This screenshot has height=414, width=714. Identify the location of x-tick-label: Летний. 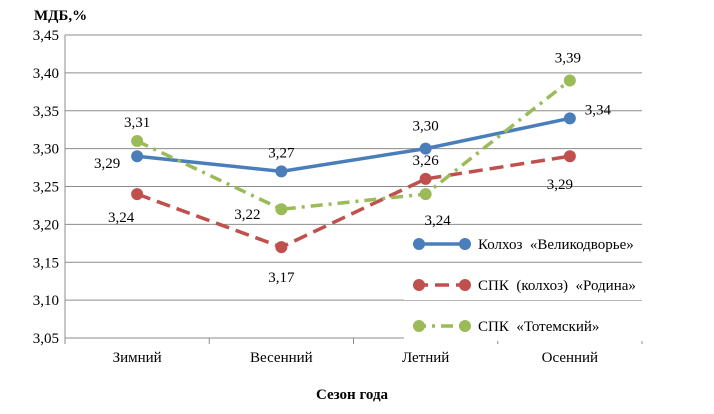
(425, 358).